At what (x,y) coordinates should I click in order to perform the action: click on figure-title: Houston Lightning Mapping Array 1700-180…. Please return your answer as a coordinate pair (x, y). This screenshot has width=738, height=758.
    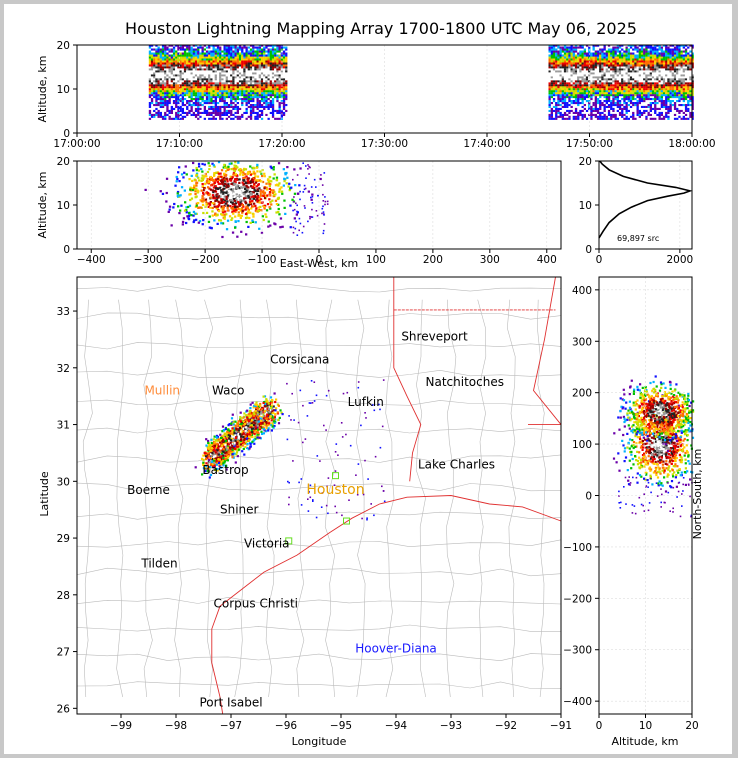
    Looking at the image, I should click on (381, 28).